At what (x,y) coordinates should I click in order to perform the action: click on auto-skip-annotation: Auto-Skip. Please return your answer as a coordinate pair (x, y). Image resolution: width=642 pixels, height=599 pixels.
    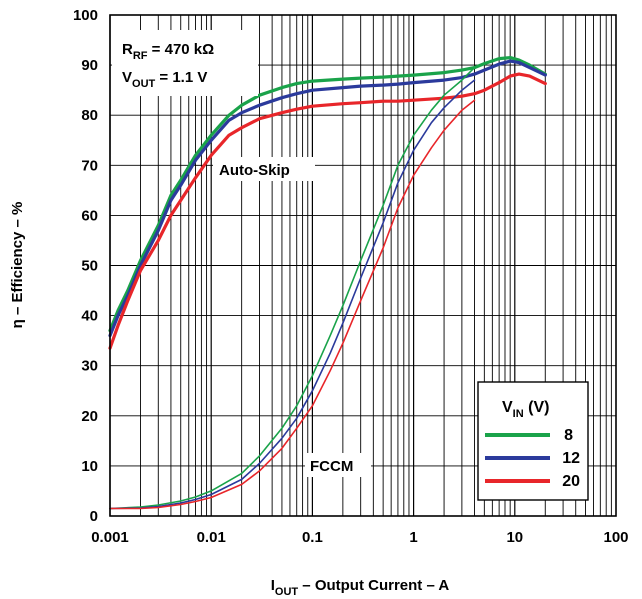
    Looking at the image, I should click on (264, 169).